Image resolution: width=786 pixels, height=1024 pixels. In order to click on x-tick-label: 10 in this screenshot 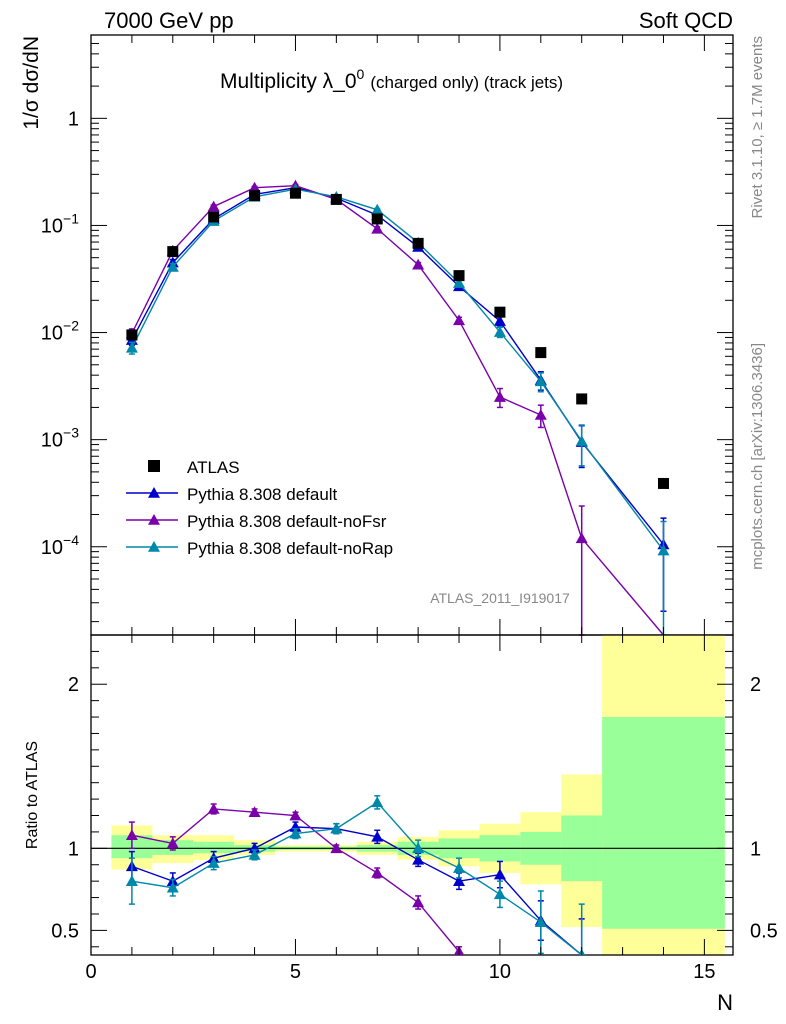, I will do `click(500, 972)`.